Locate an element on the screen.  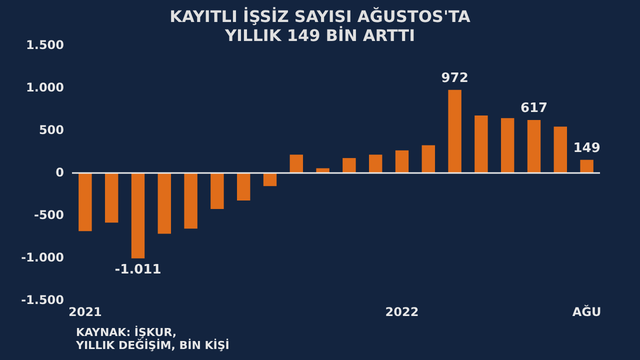
x-tick-label: 2021 is located at coordinates (85, 312).